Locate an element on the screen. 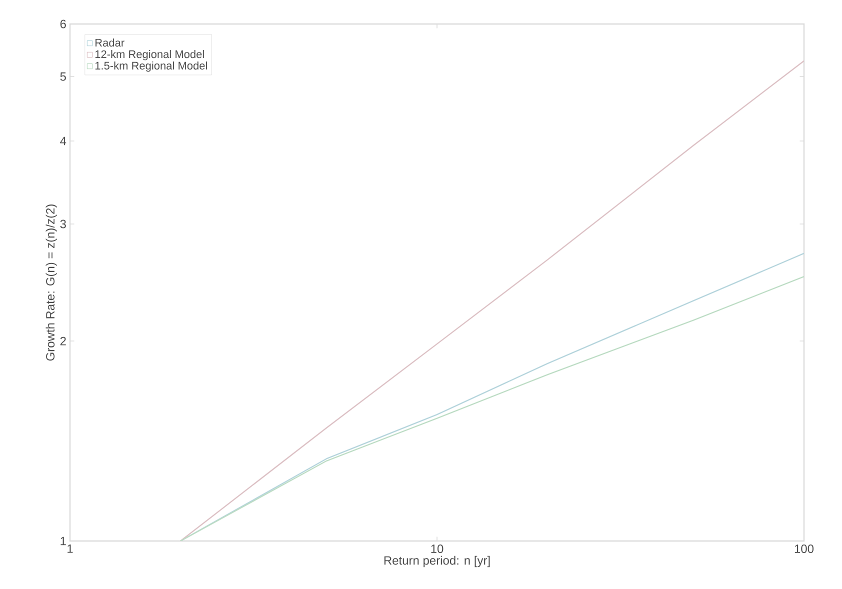 The height and width of the screenshot is (589, 842). y-tick-label: 5 is located at coordinates (63, 76).